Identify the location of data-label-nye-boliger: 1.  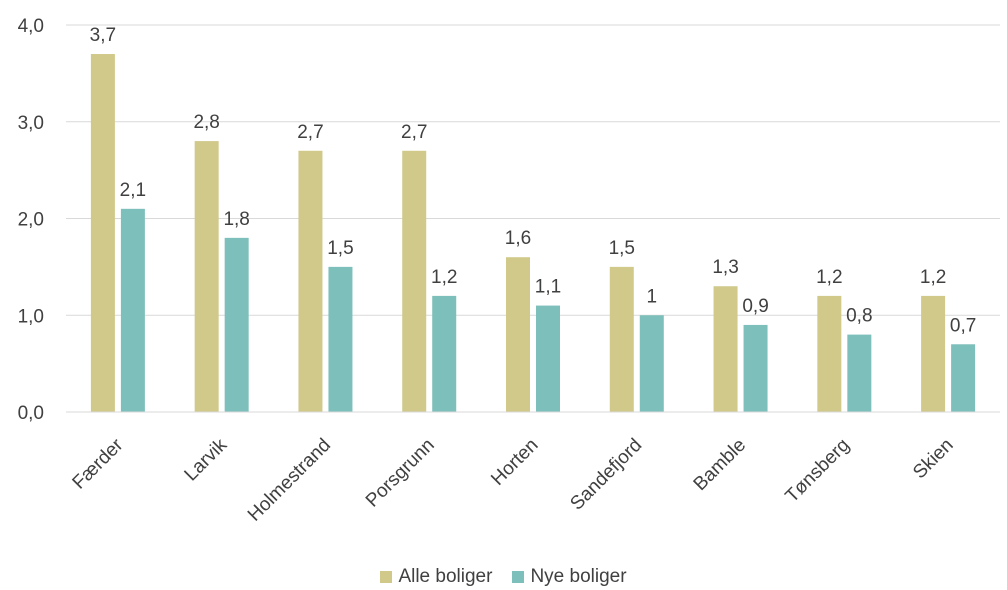
(651, 296).